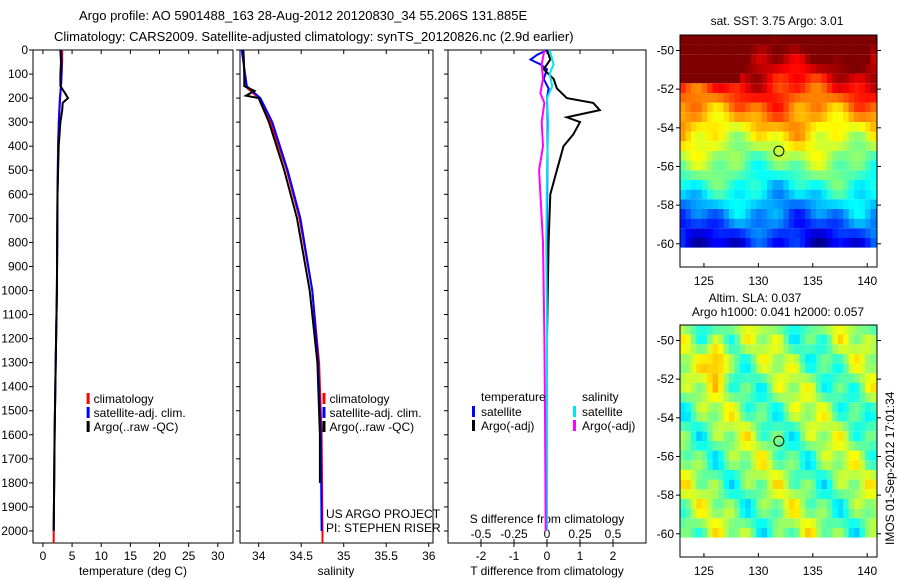  Describe the element at coordinates (259, 556) in the screenshot. I see `salinity-xtick-label: 34` at that location.